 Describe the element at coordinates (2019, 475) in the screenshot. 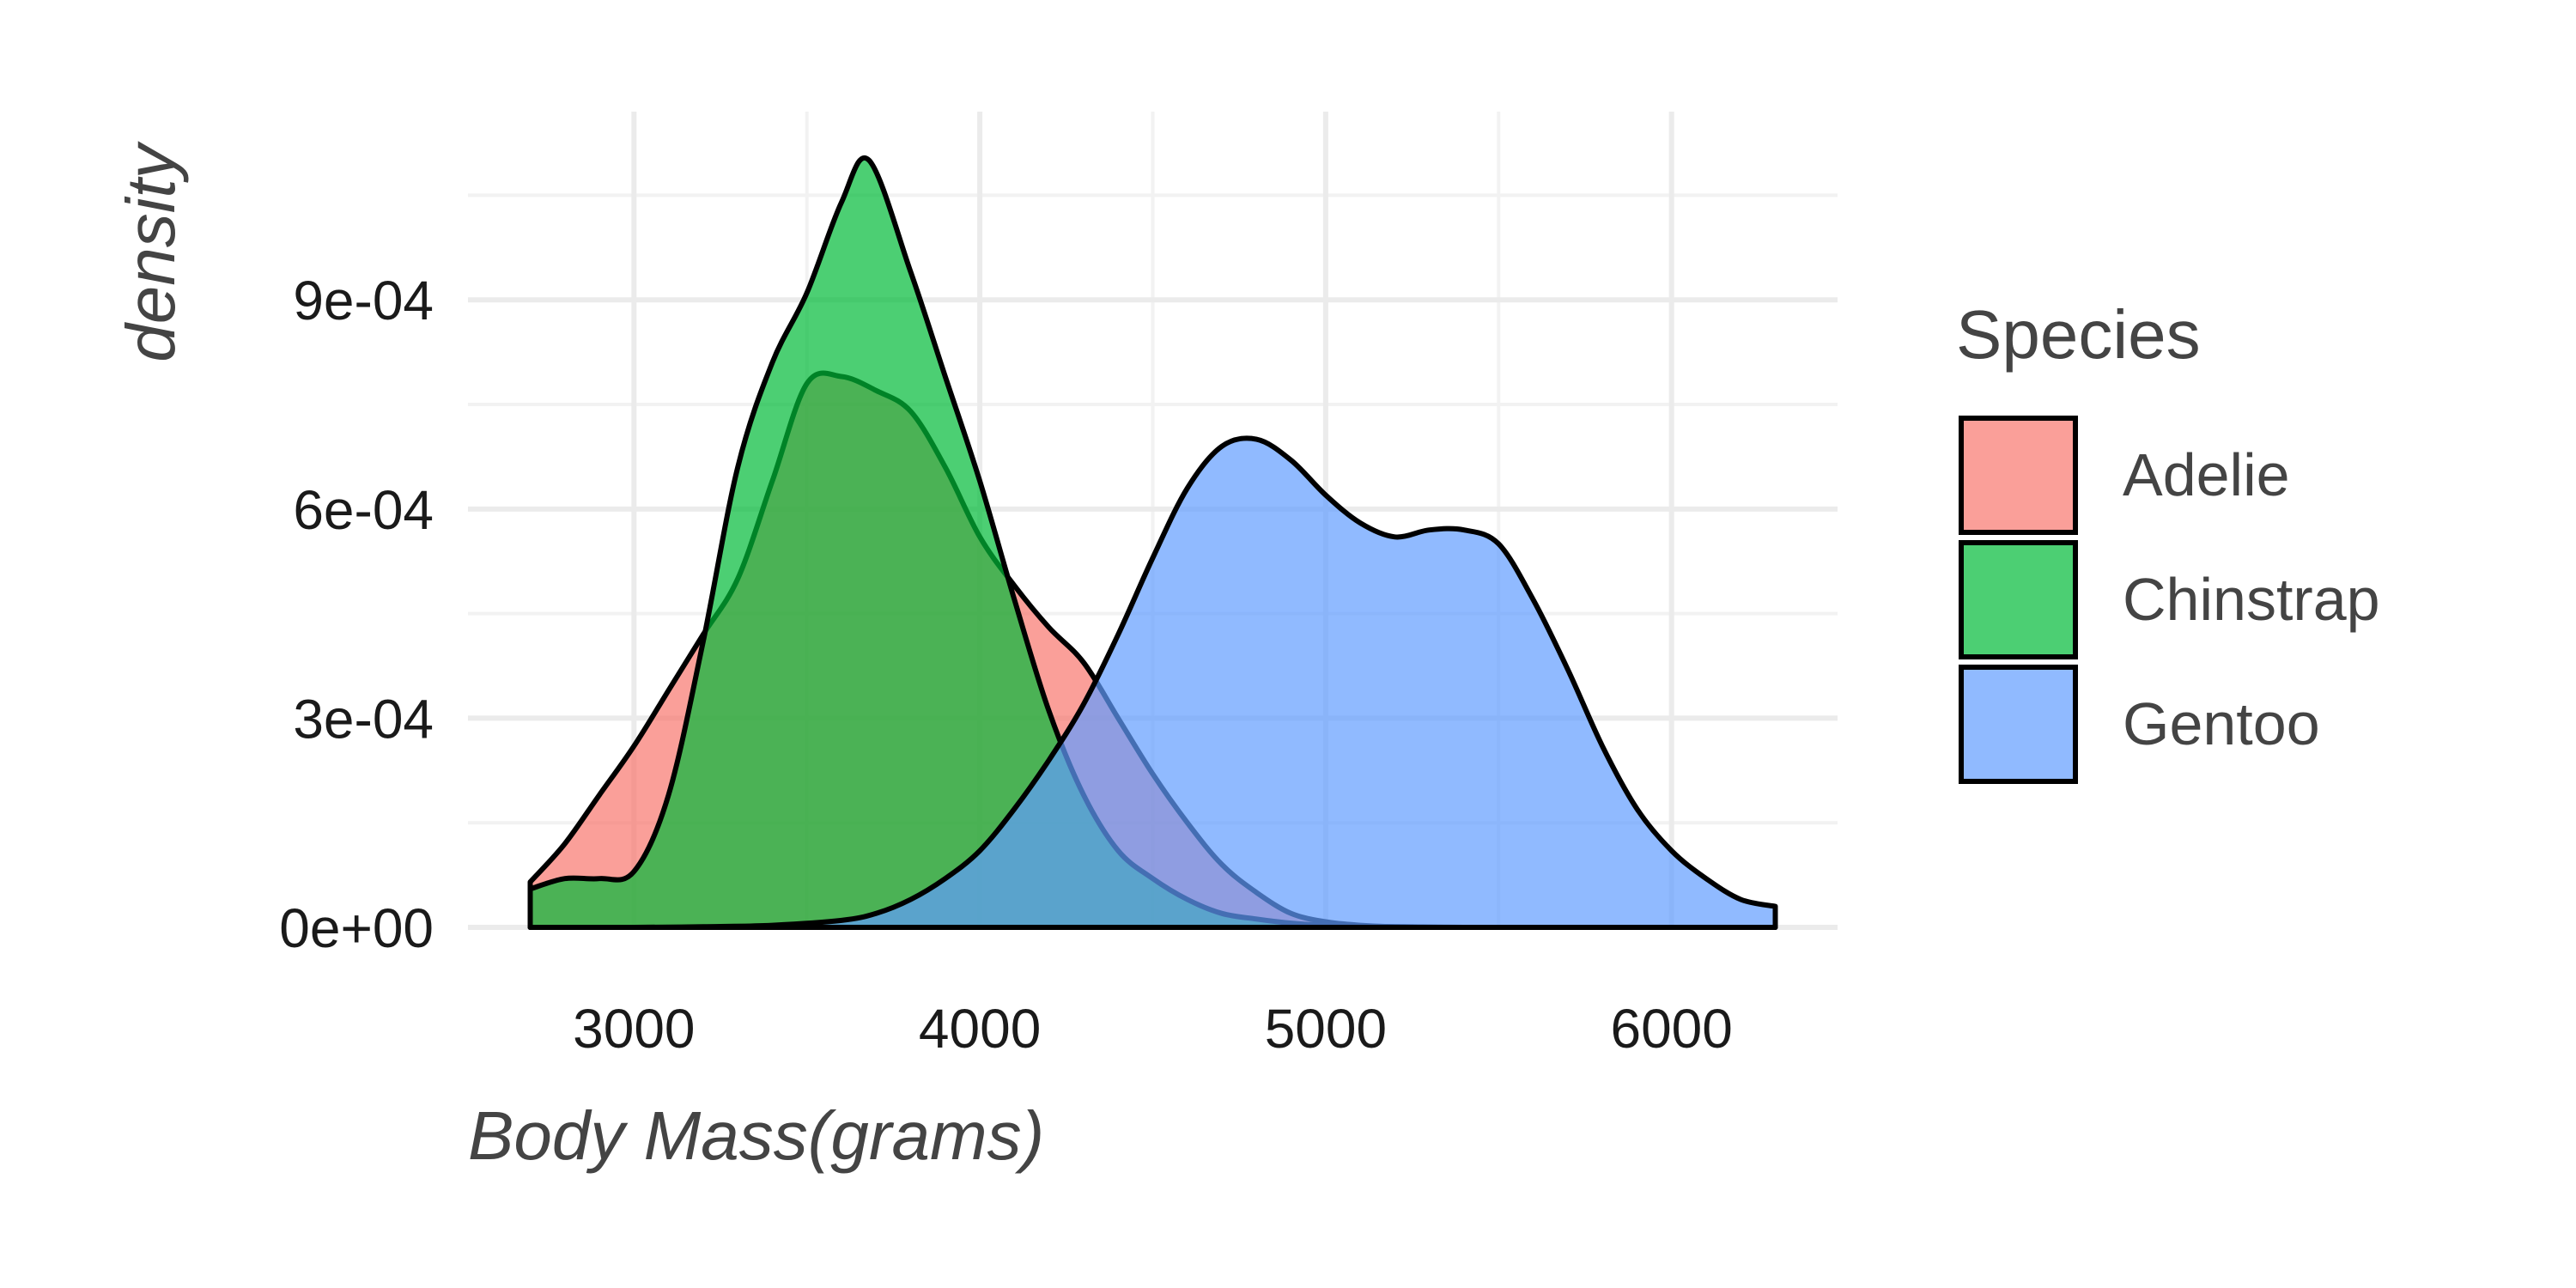

I see `legend-swatch-adelie` at that location.